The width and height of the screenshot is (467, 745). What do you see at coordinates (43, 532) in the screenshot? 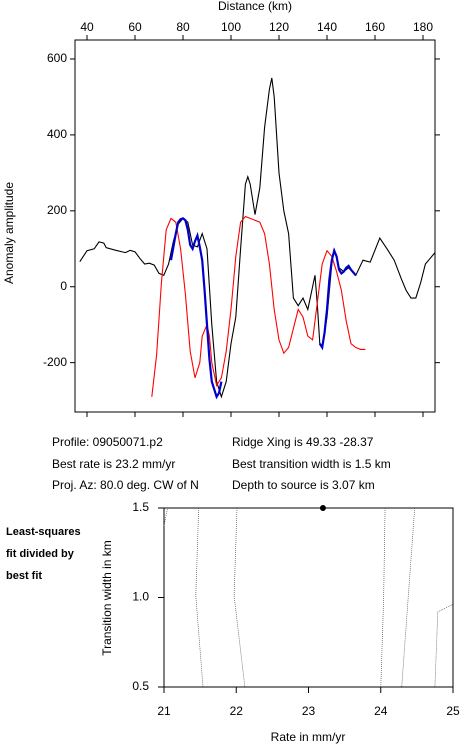
I see `side-title: Least-squares` at bounding box center [43, 532].